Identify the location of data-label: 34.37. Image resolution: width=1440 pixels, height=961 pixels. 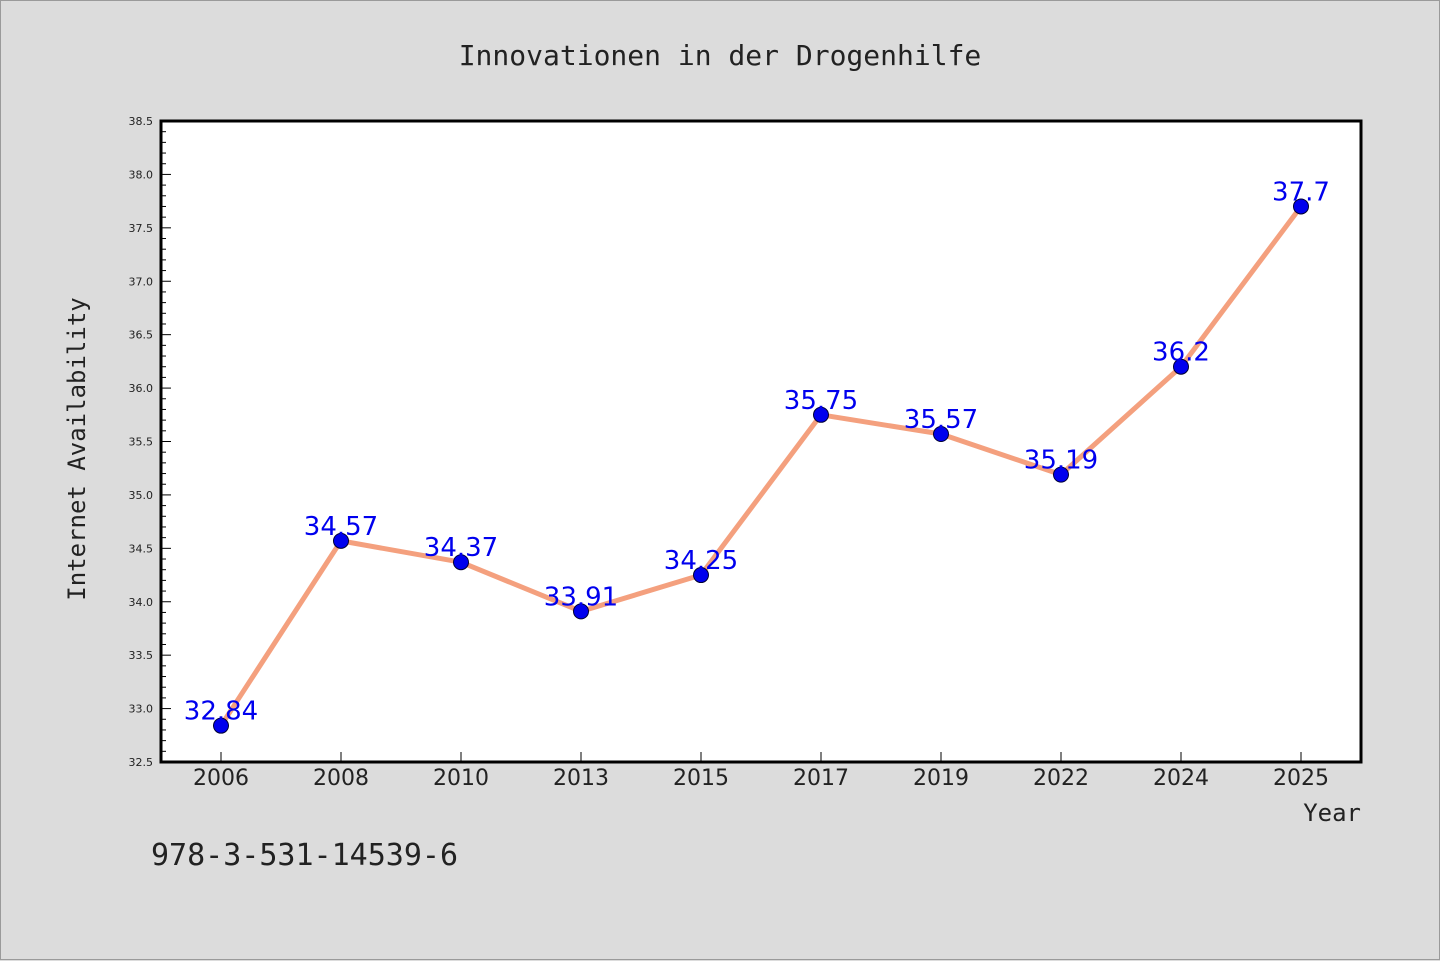
(461, 548).